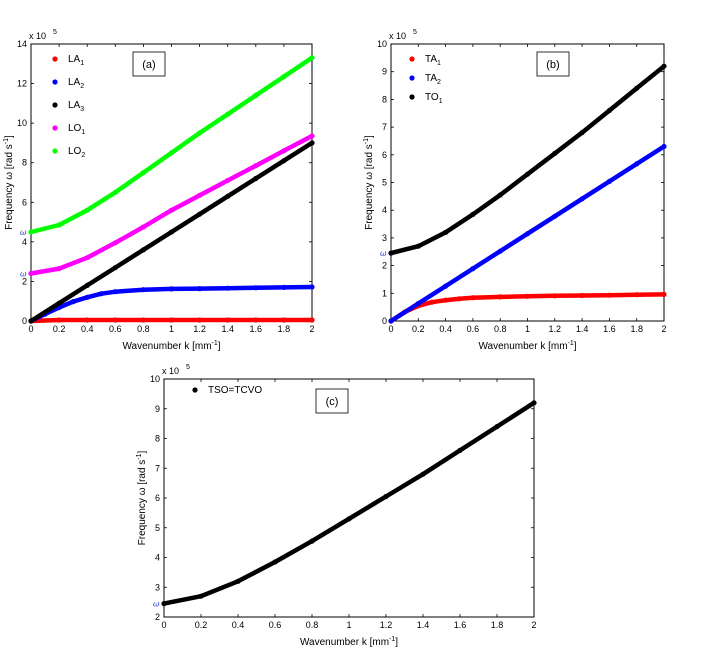 The image size is (706, 655). Describe the element at coordinates (157, 587) in the screenshot. I see `y-tick-label: 3` at that location.